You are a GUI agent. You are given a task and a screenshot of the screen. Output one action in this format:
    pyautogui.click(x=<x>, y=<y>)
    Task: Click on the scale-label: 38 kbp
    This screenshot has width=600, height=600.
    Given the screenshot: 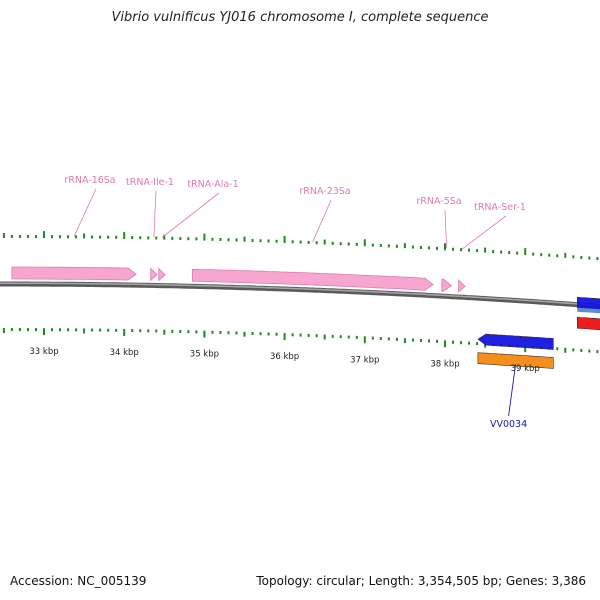 What is the action you would take?
    pyautogui.click(x=444, y=364)
    